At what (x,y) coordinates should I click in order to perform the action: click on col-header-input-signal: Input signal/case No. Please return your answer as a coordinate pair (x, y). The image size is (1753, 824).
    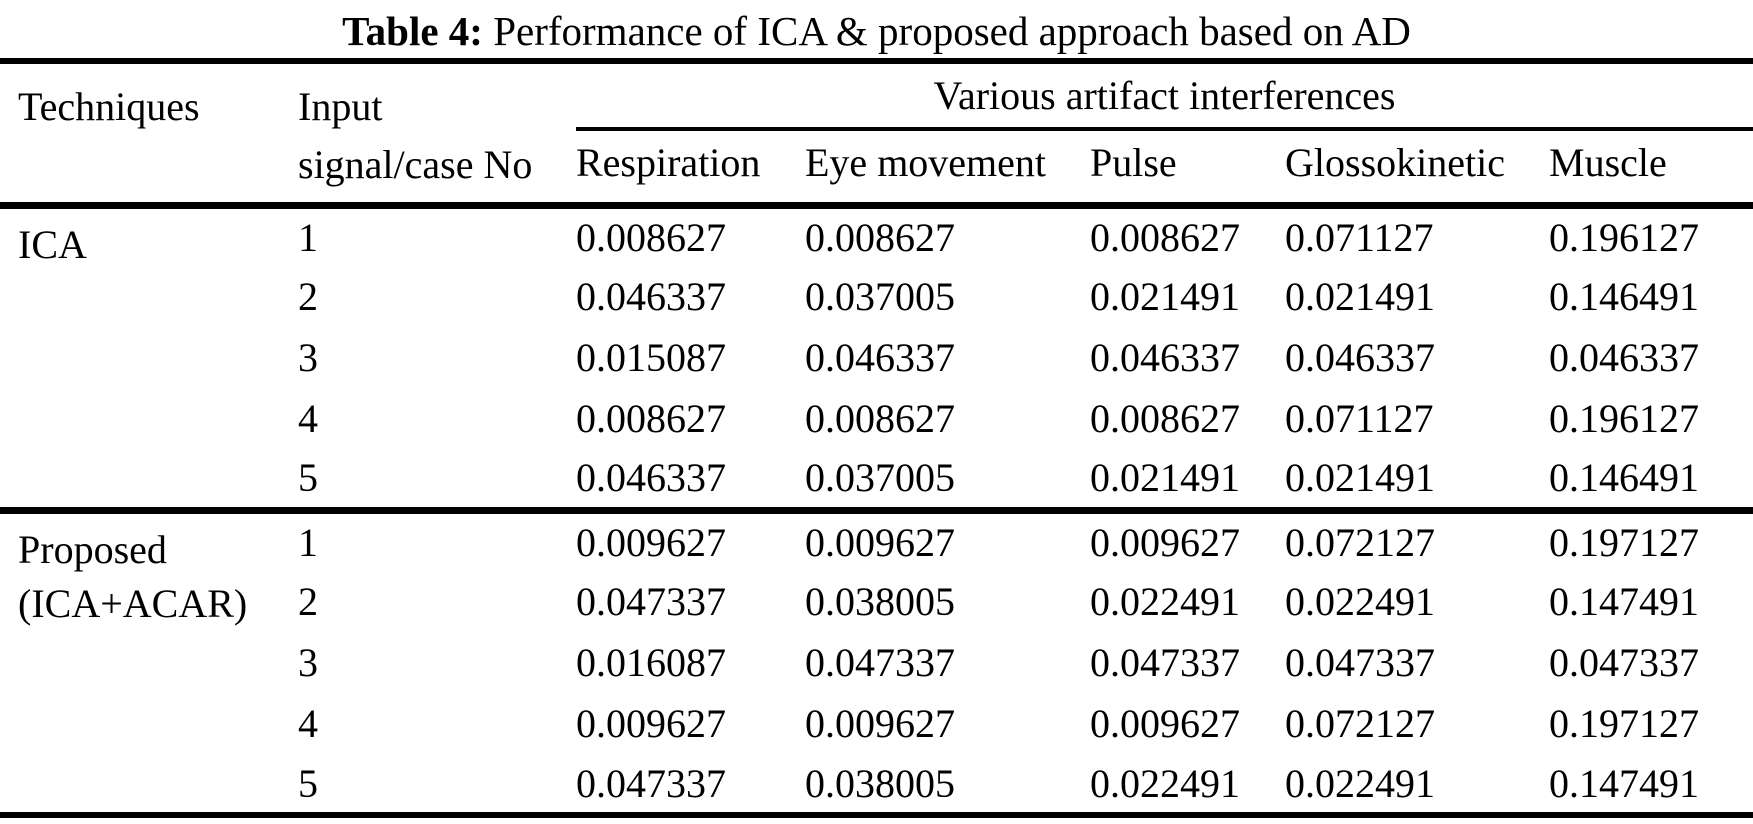
    Looking at the image, I should click on (437, 133).